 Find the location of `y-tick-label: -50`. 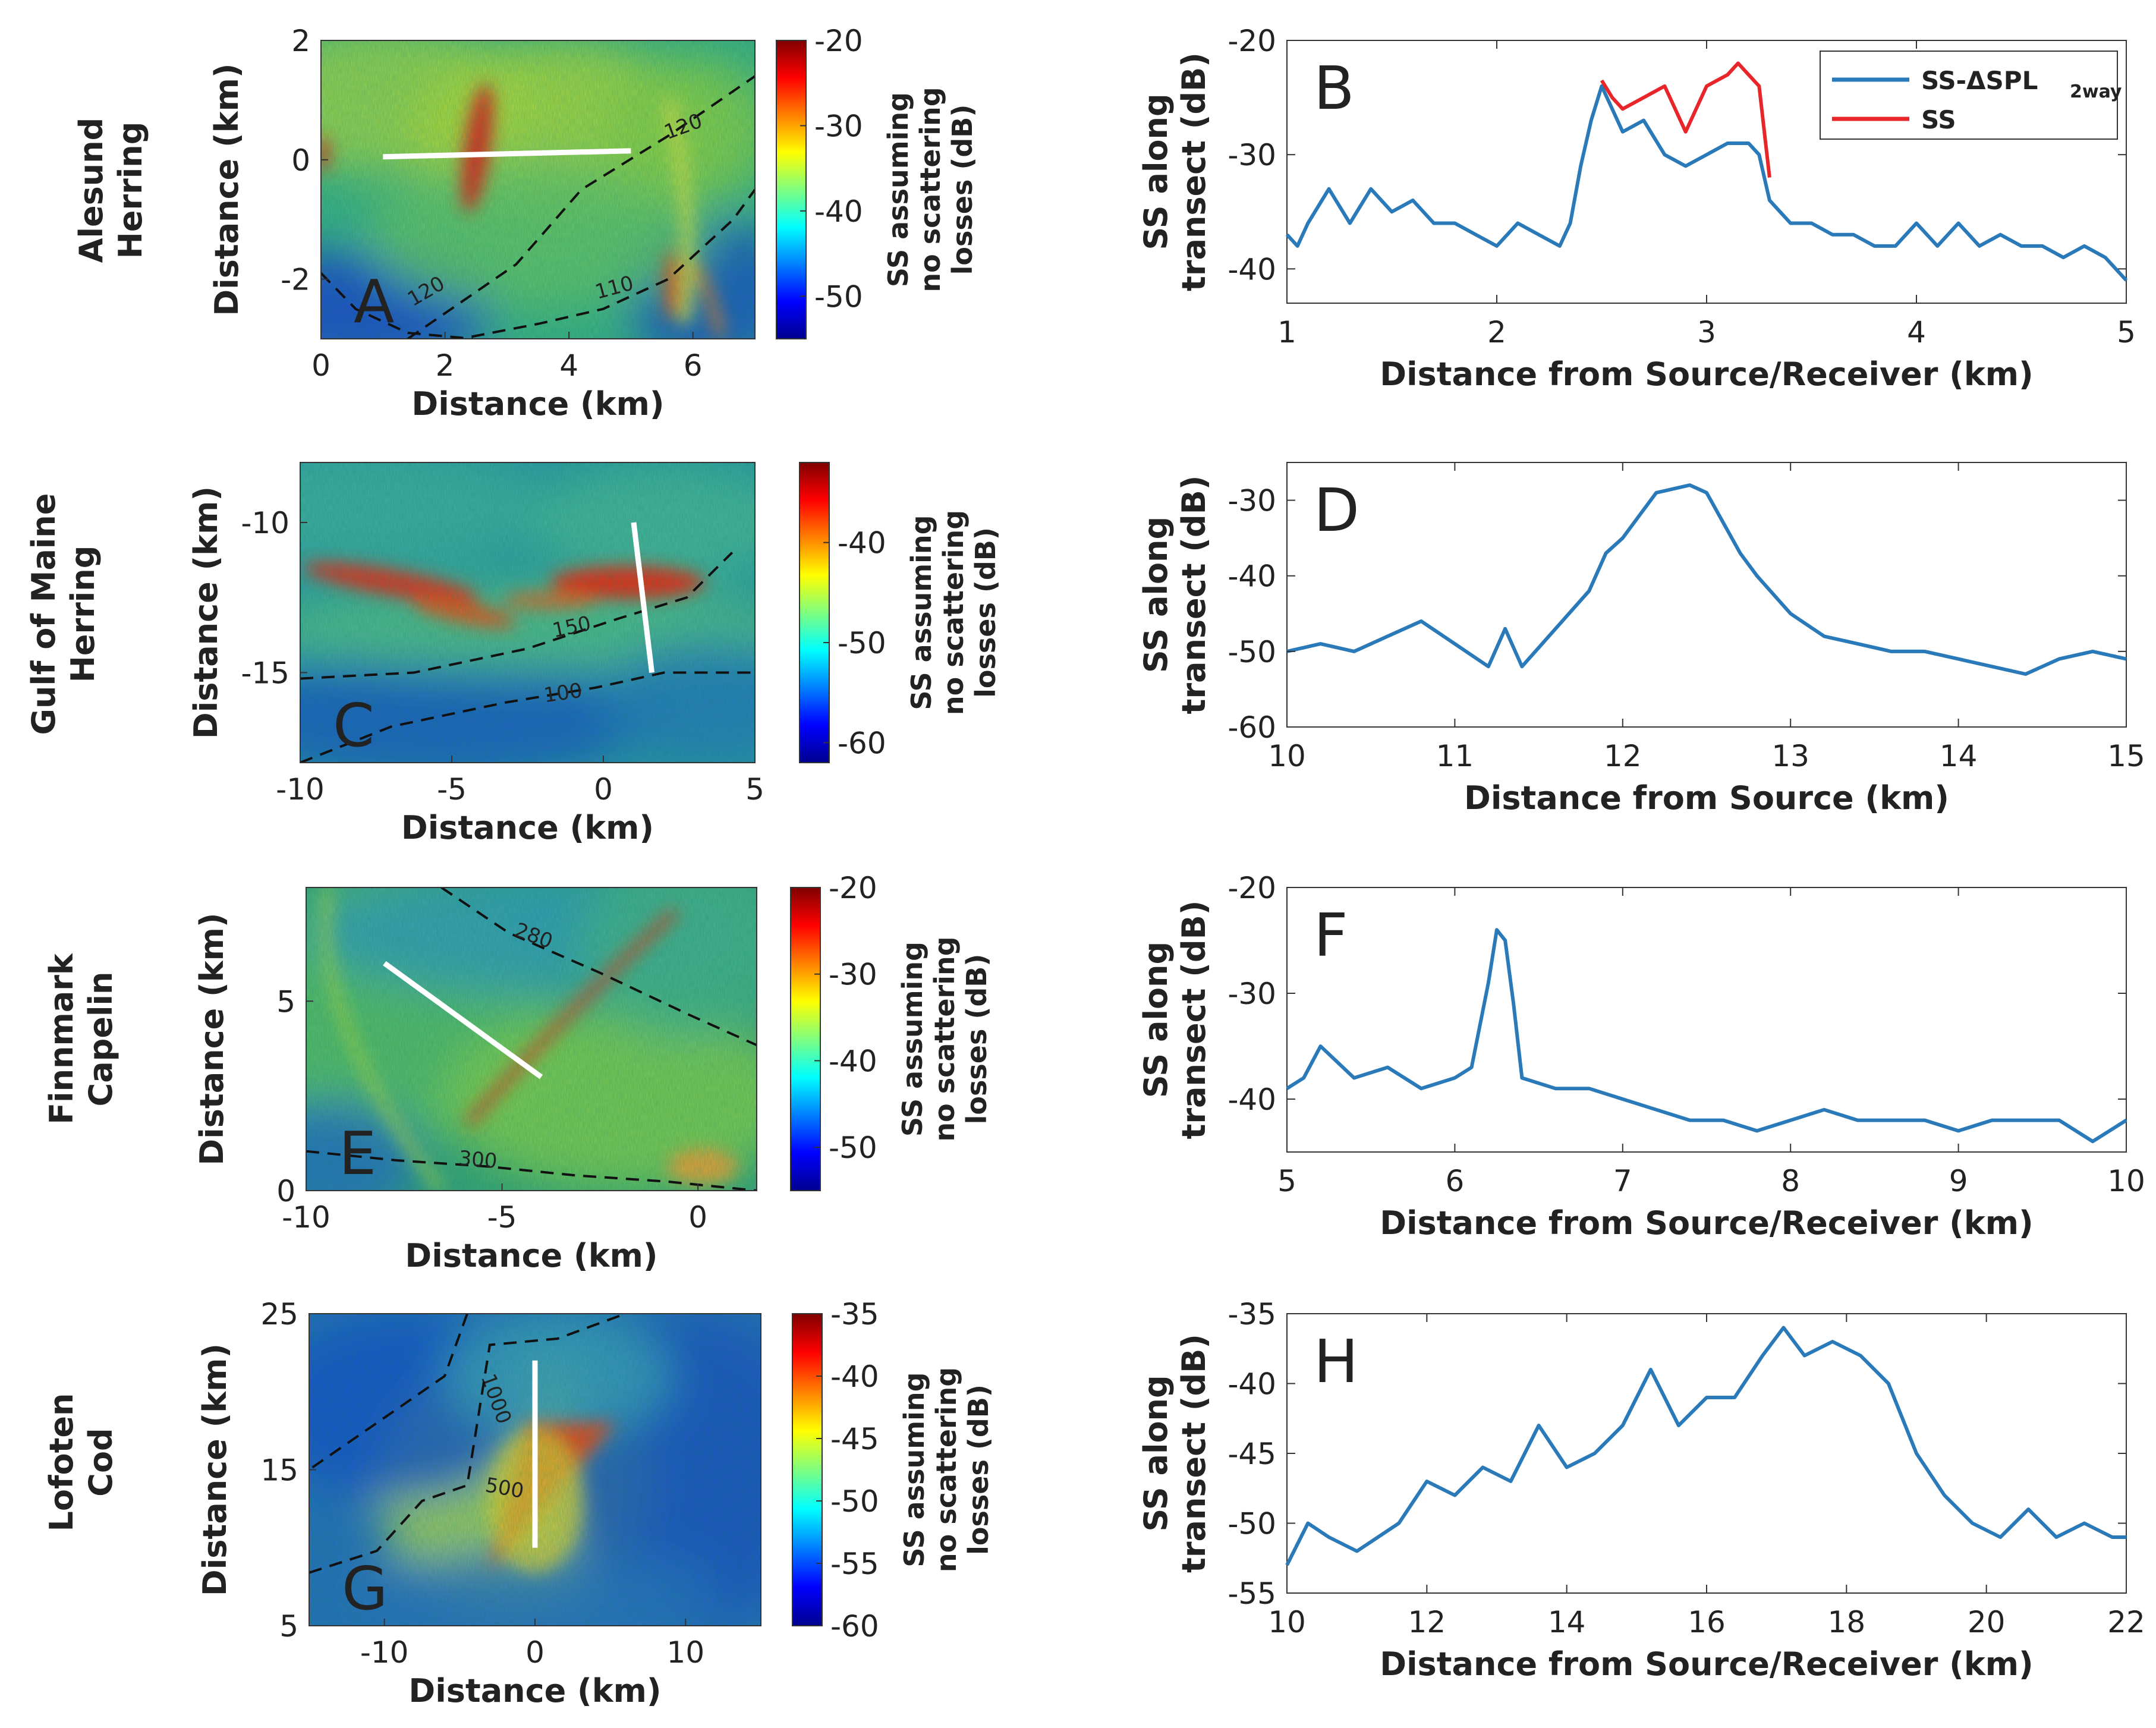

y-tick-label: -50 is located at coordinates (1251, 652).